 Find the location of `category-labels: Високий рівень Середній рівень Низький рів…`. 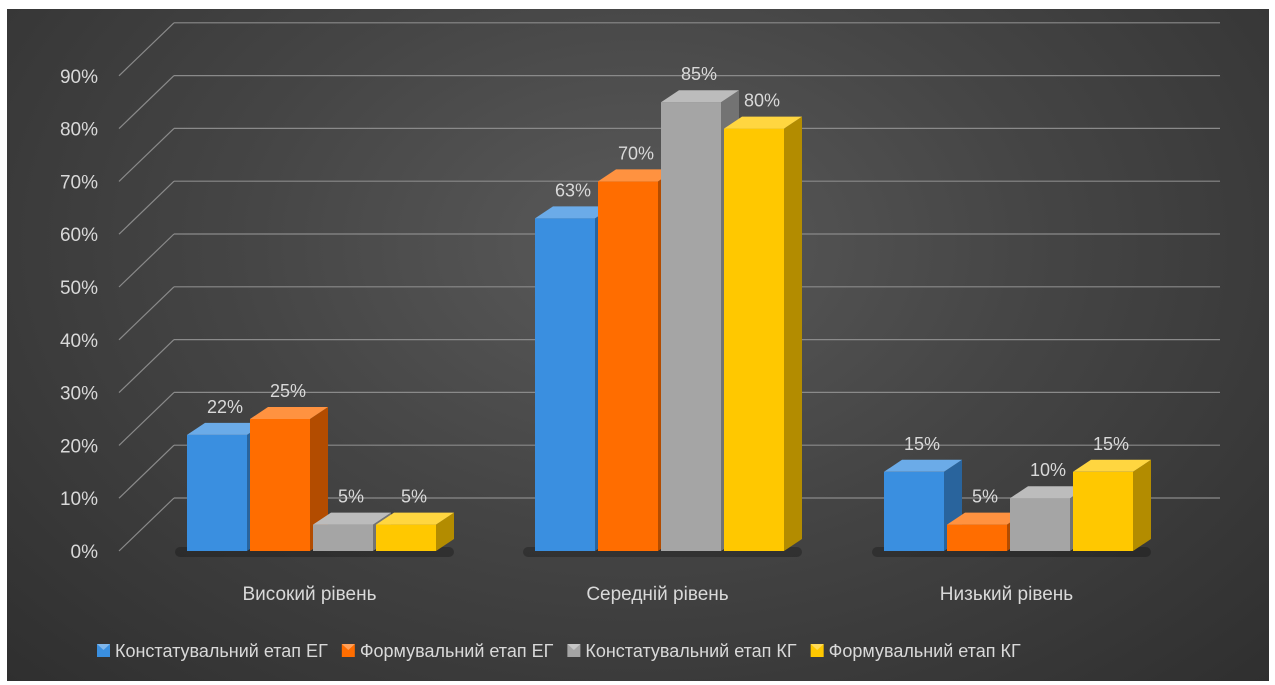

category-labels: Високий рівень Середній рівень Низький рів… is located at coordinates (657, 594).